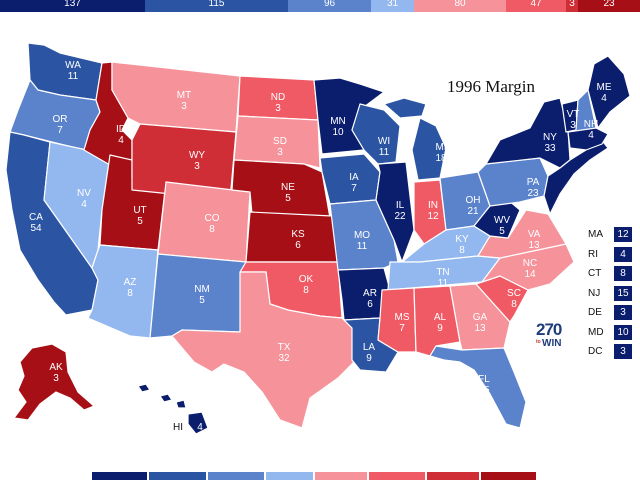 The height and width of the screenshot is (480, 640). I want to click on state-nm, so click(198, 296).